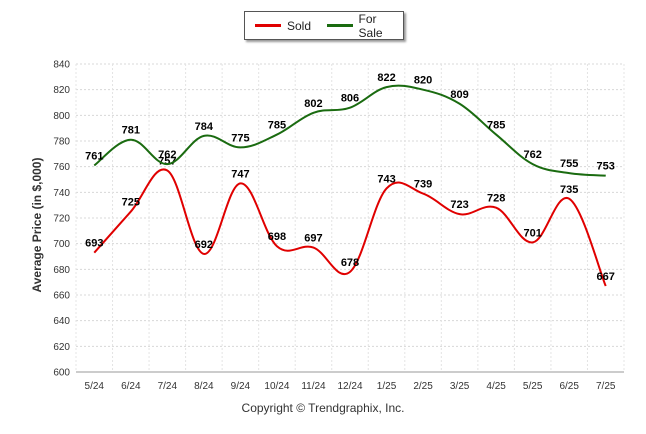 Image resolution: width=646 pixels, height=434 pixels. I want to click on data-label-sold: 723, so click(459, 205).